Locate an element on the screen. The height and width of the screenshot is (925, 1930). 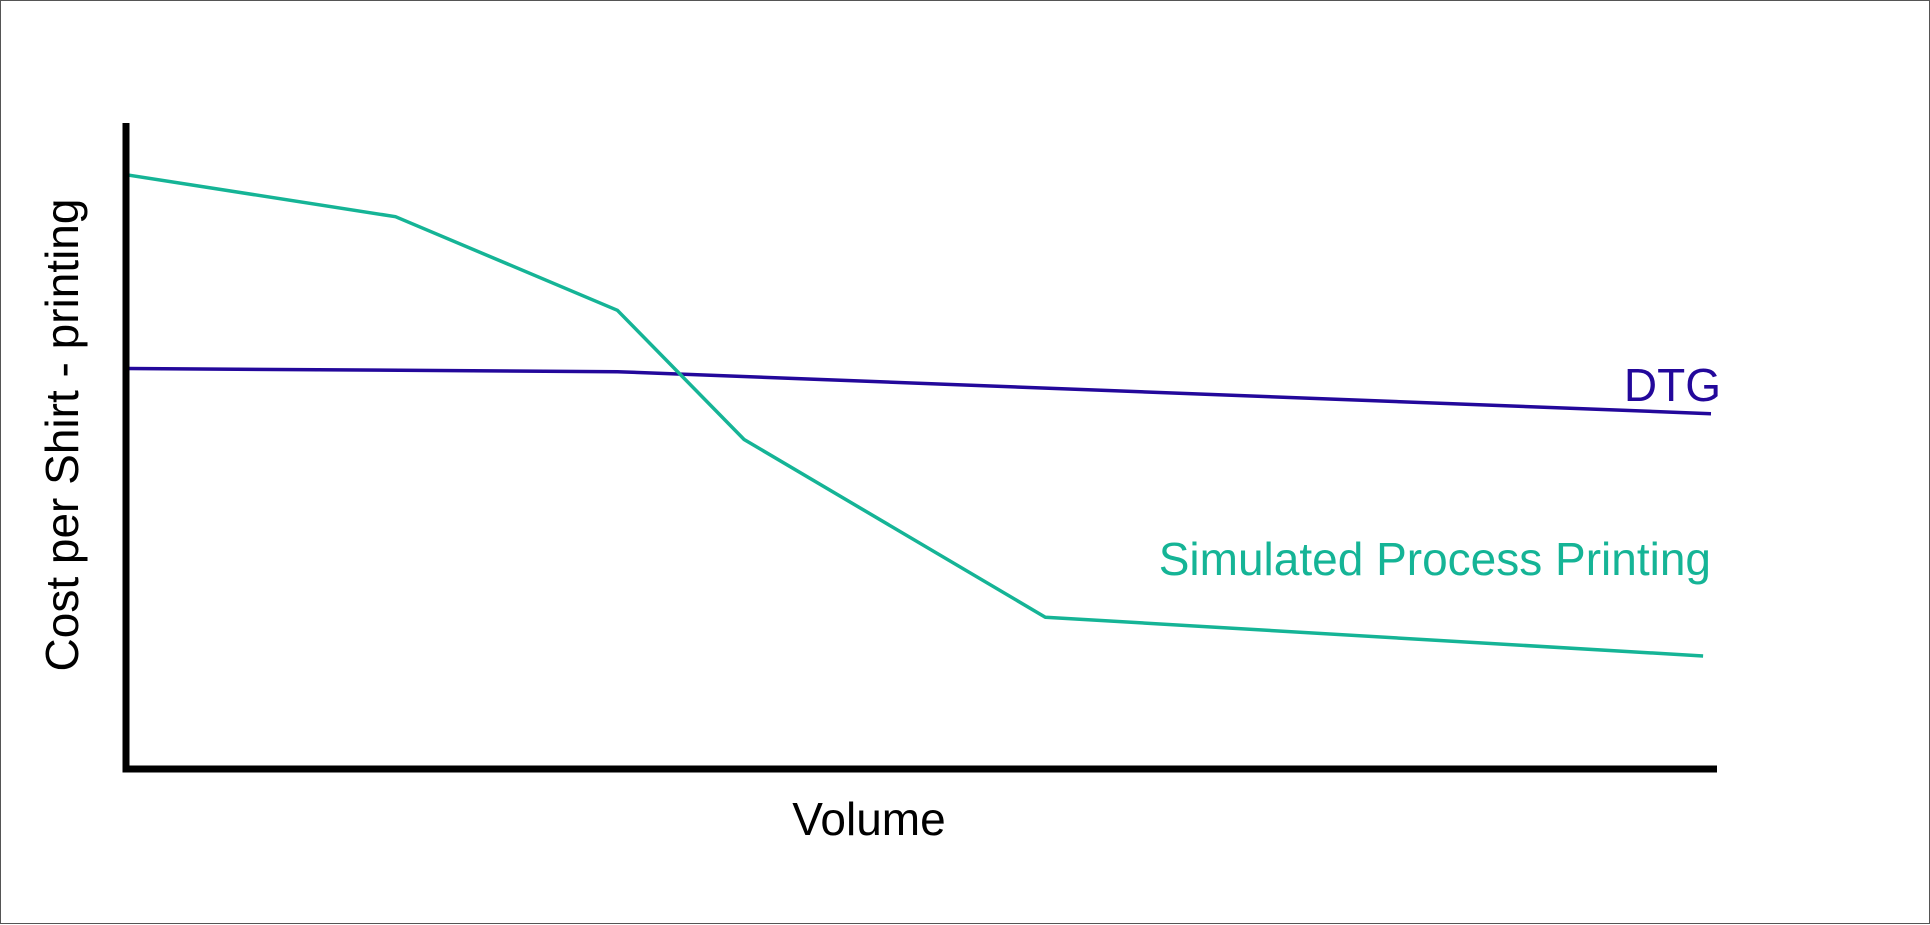
series-label-dtg: DTG is located at coordinates (1672, 385).